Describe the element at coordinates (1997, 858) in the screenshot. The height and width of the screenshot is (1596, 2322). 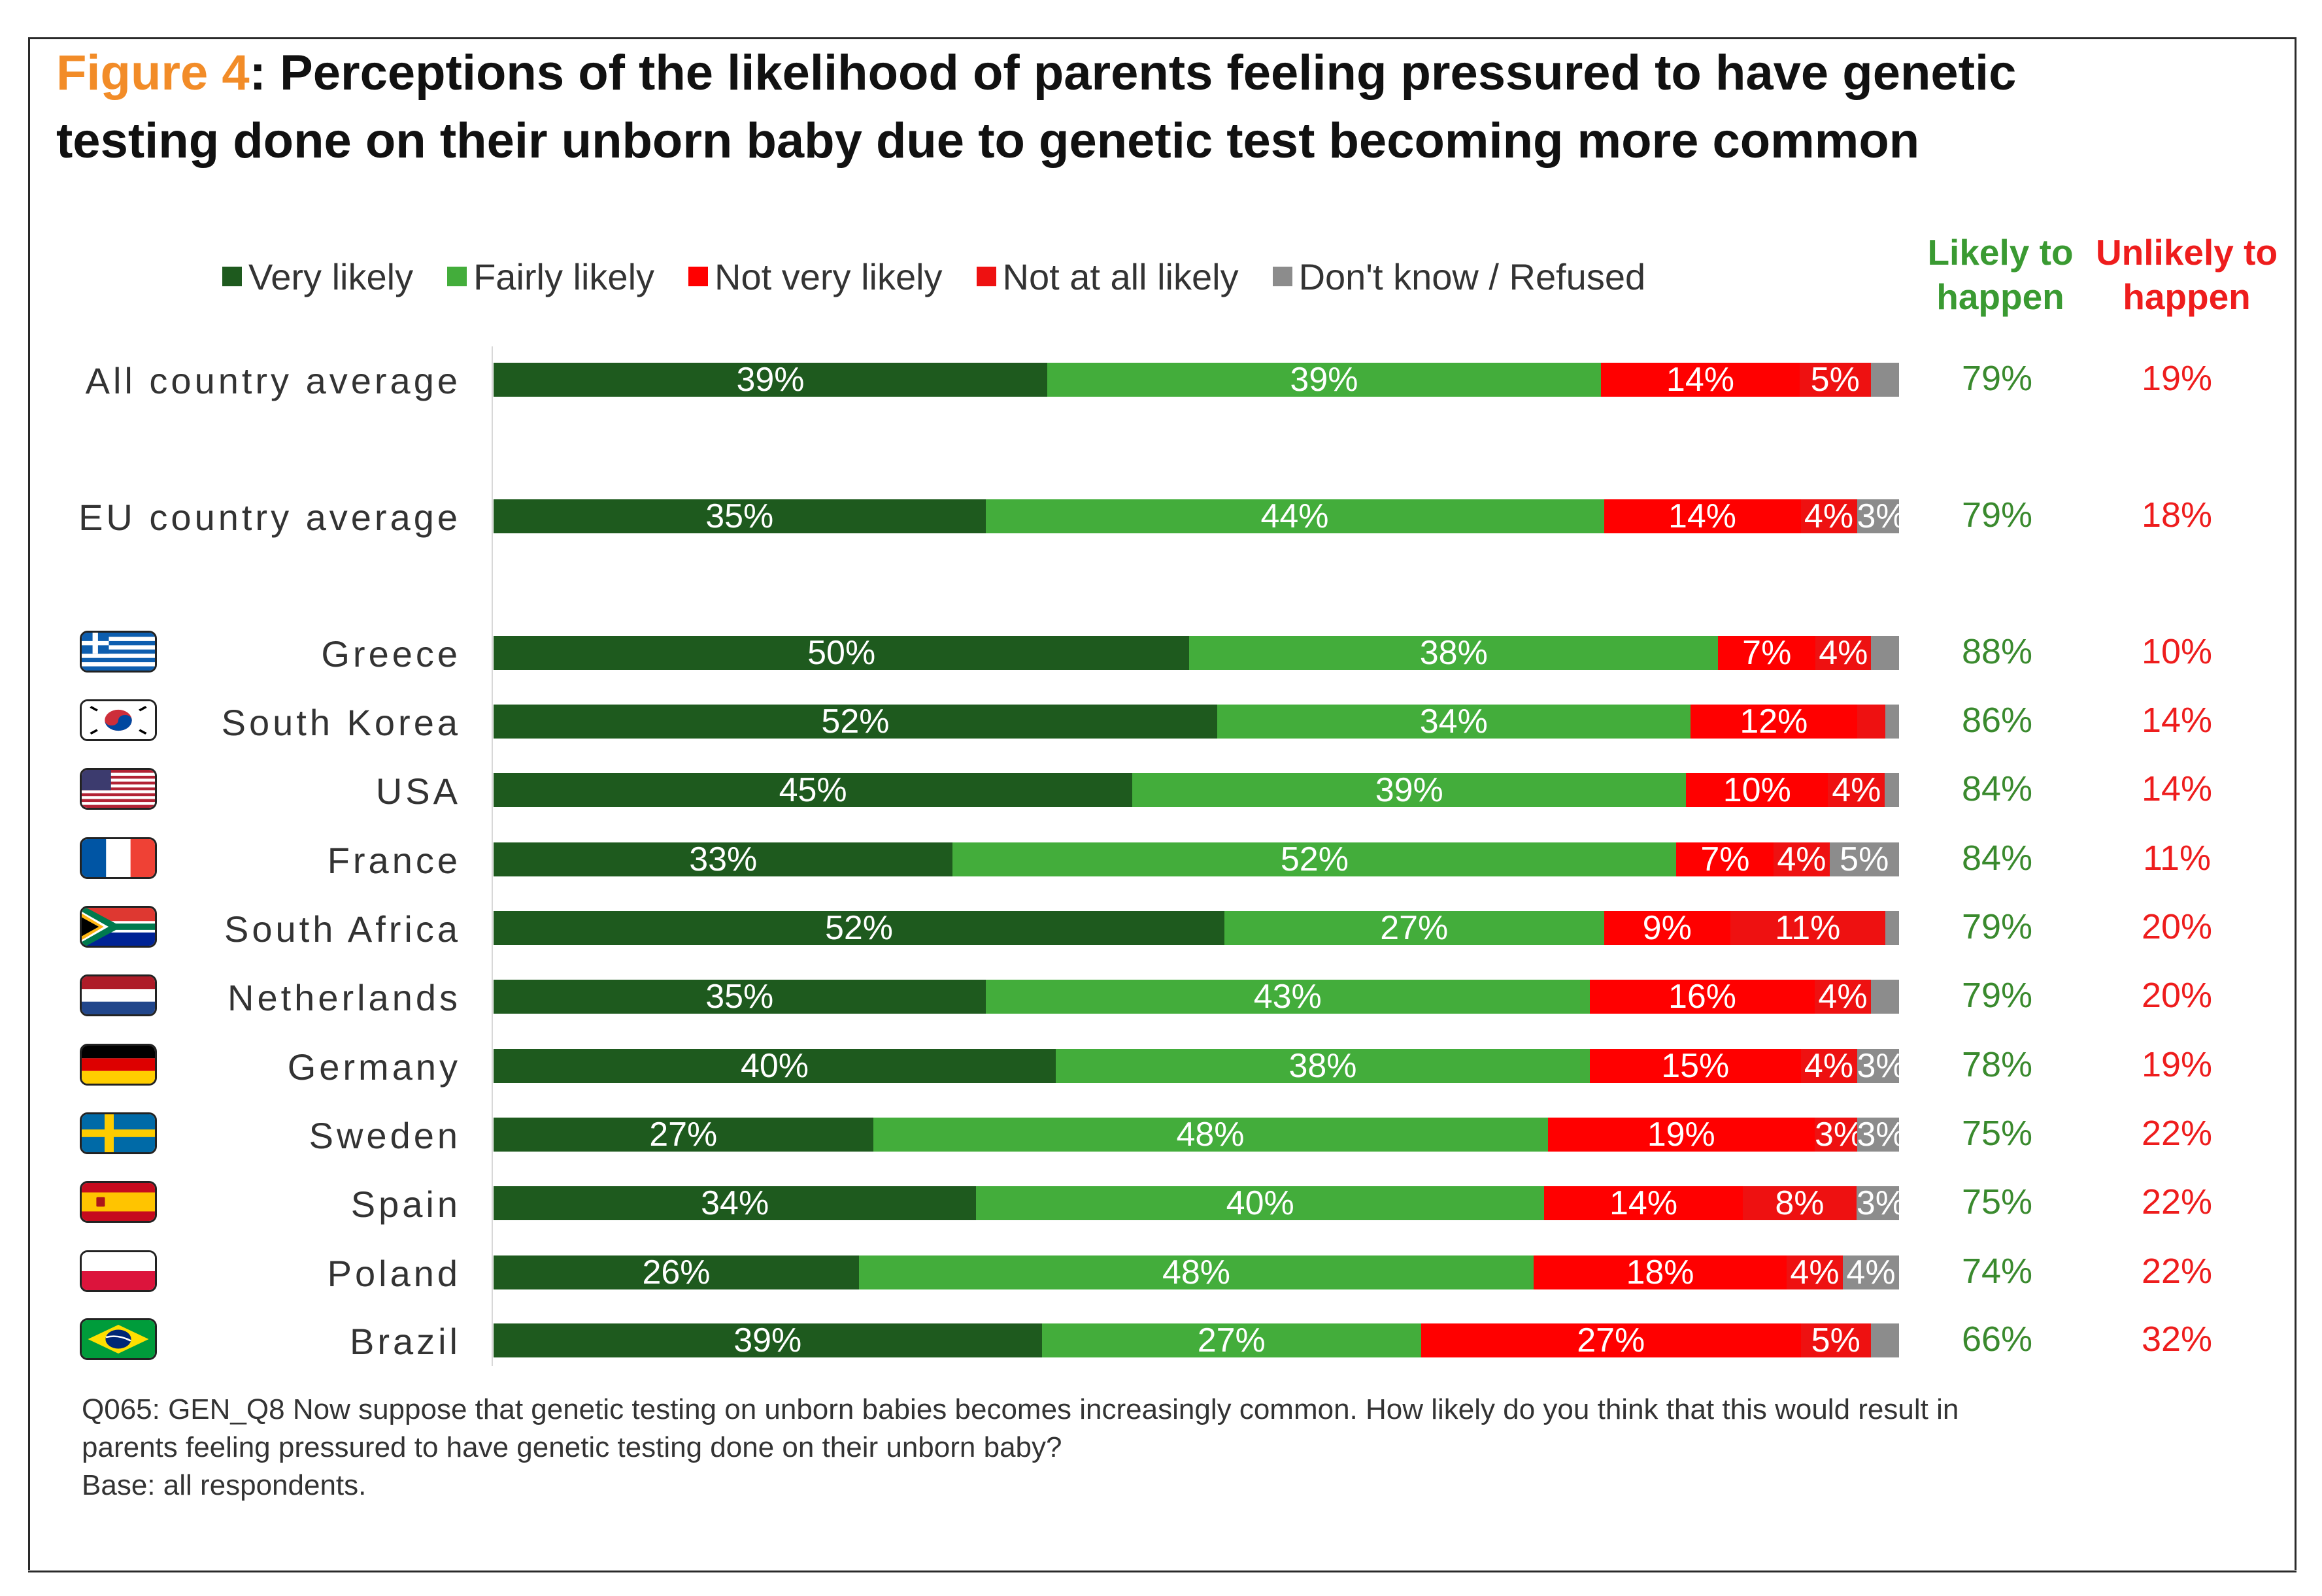
I see `likely-value-france: 84%` at that location.